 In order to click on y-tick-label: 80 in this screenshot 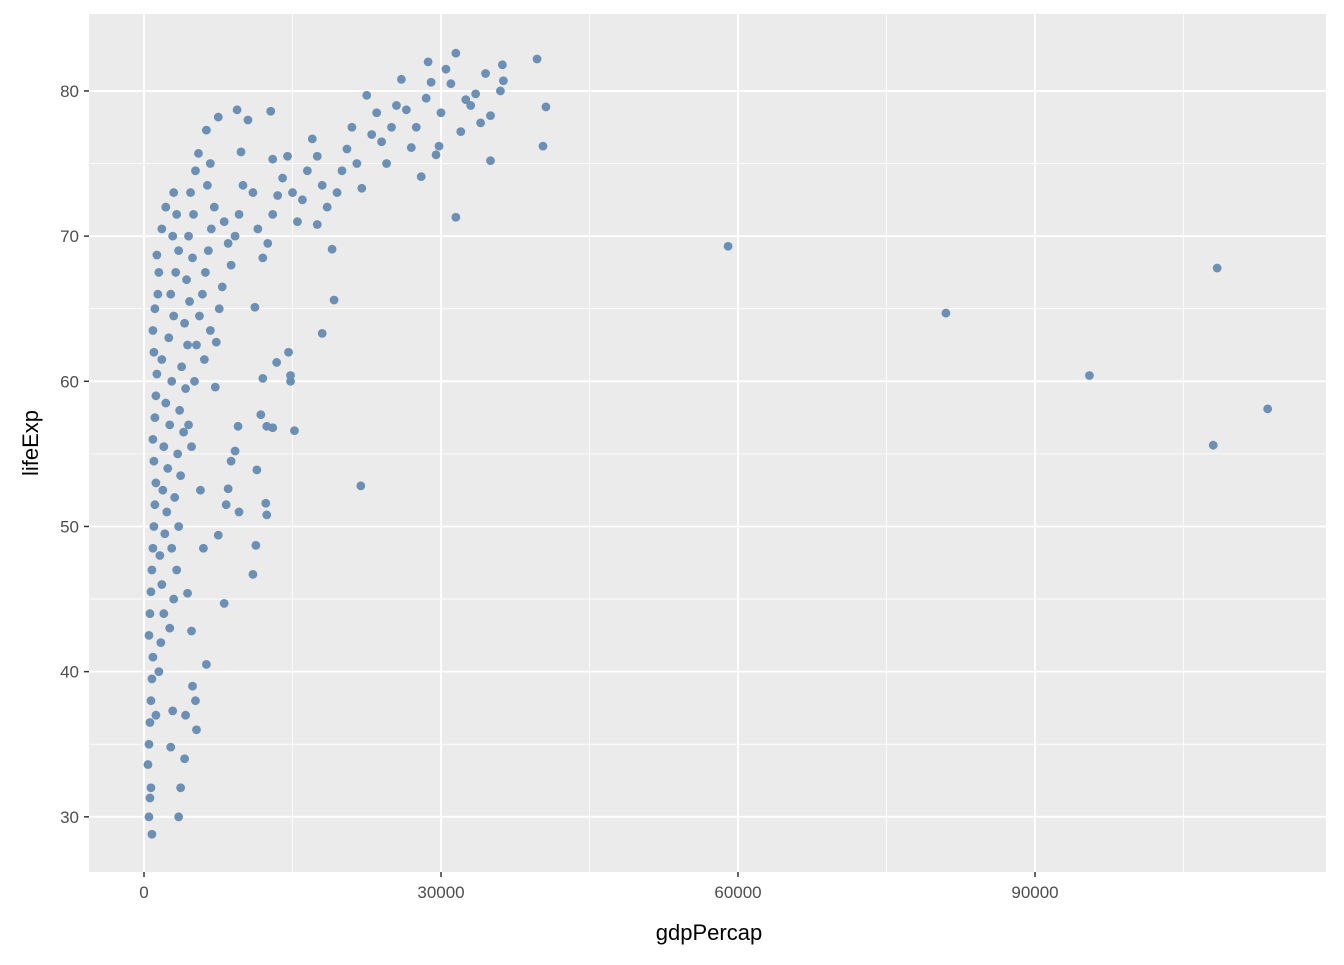, I will do `click(69, 91)`.